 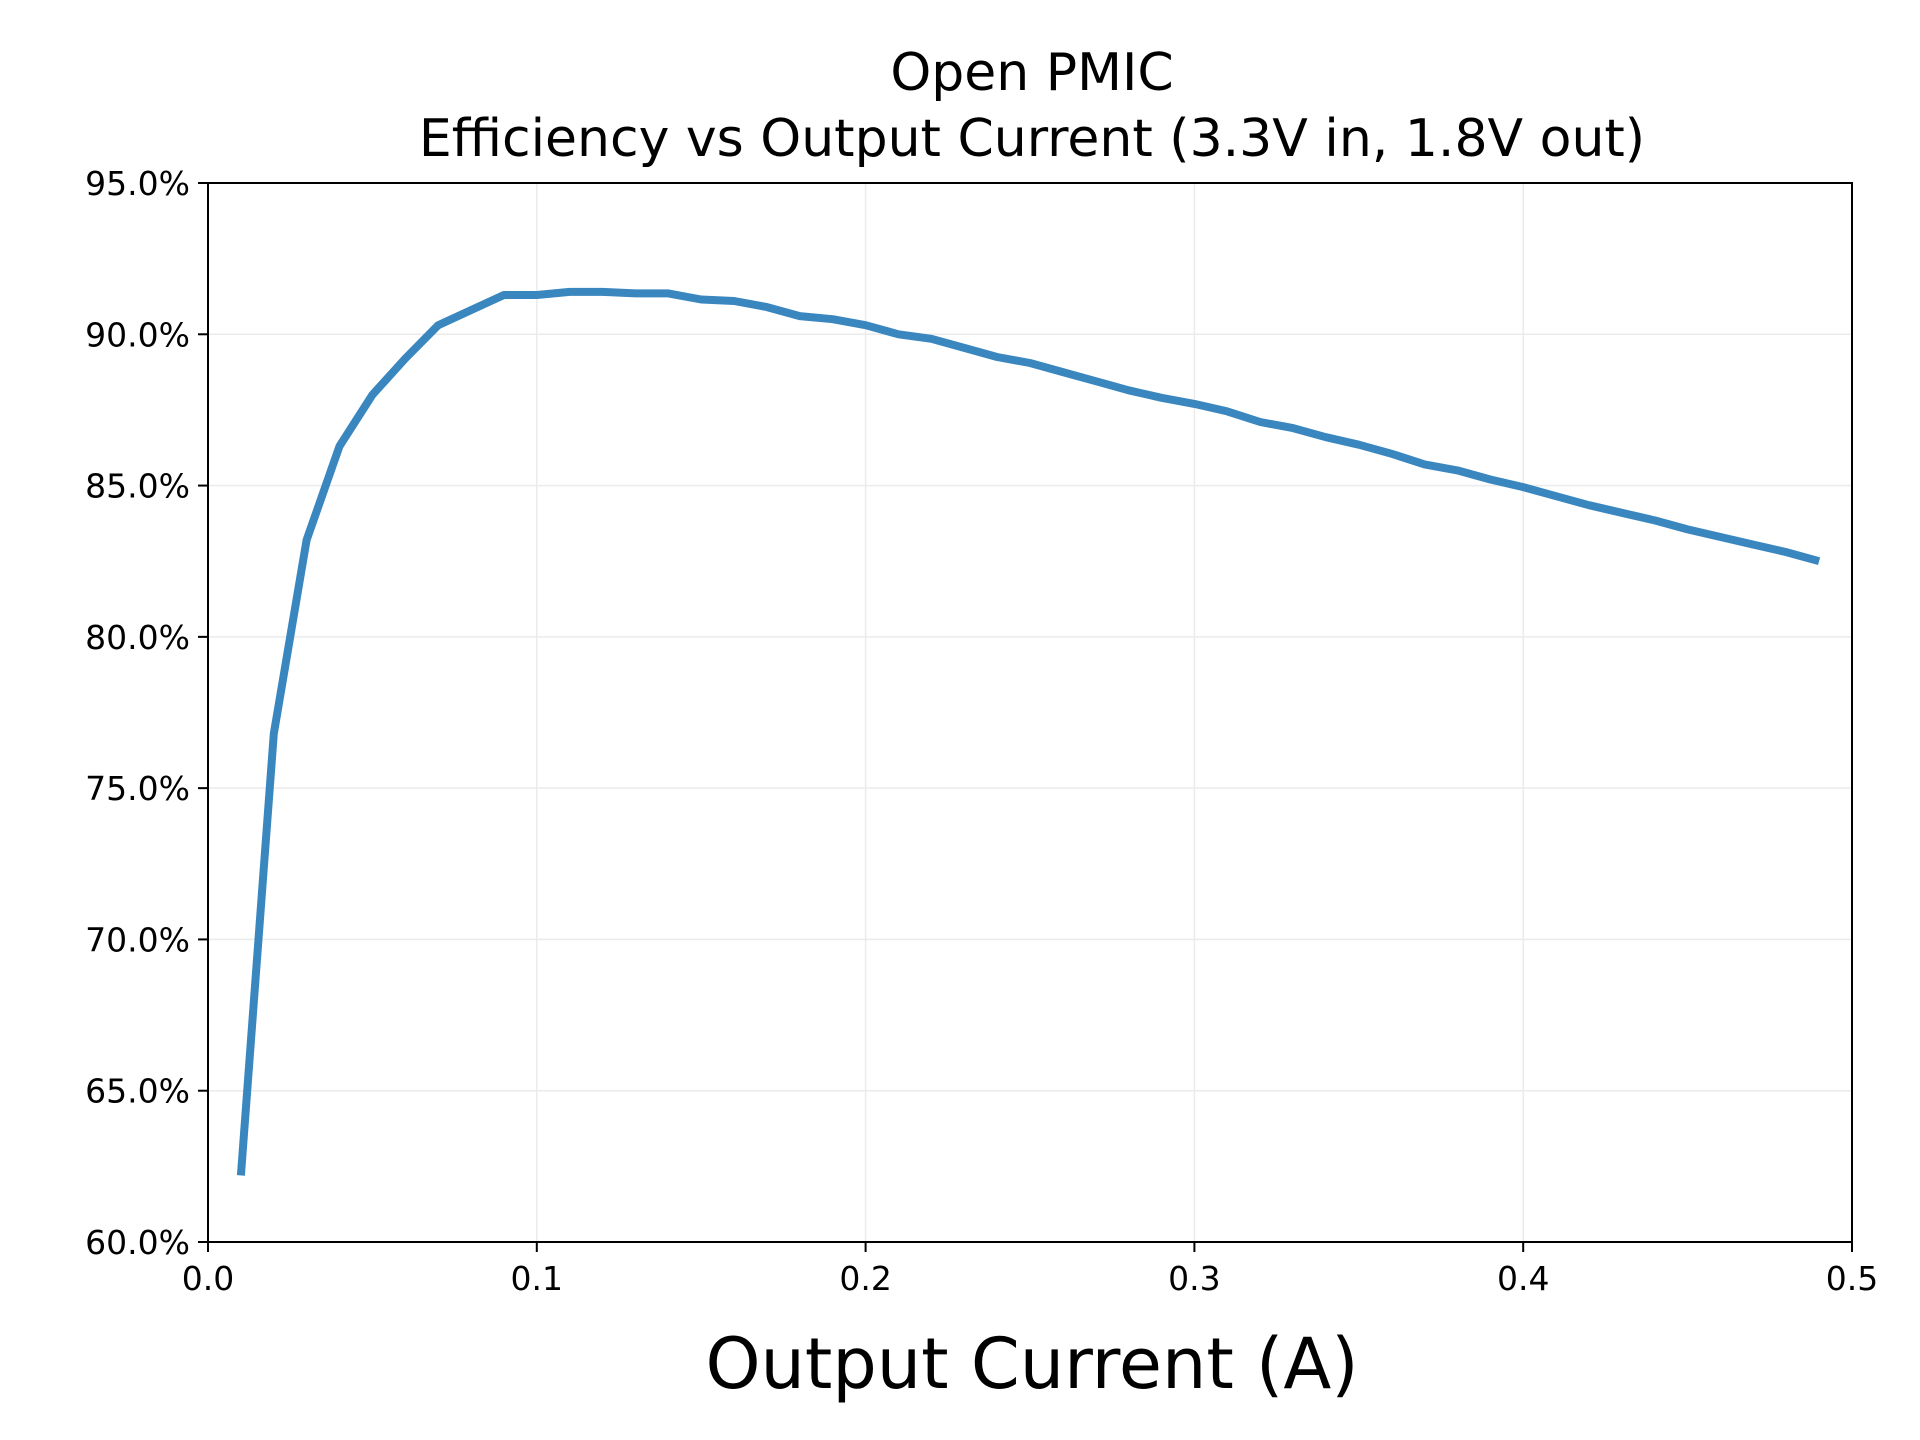 I want to click on x-tick-label: 0.0, so click(x=208, y=1278).